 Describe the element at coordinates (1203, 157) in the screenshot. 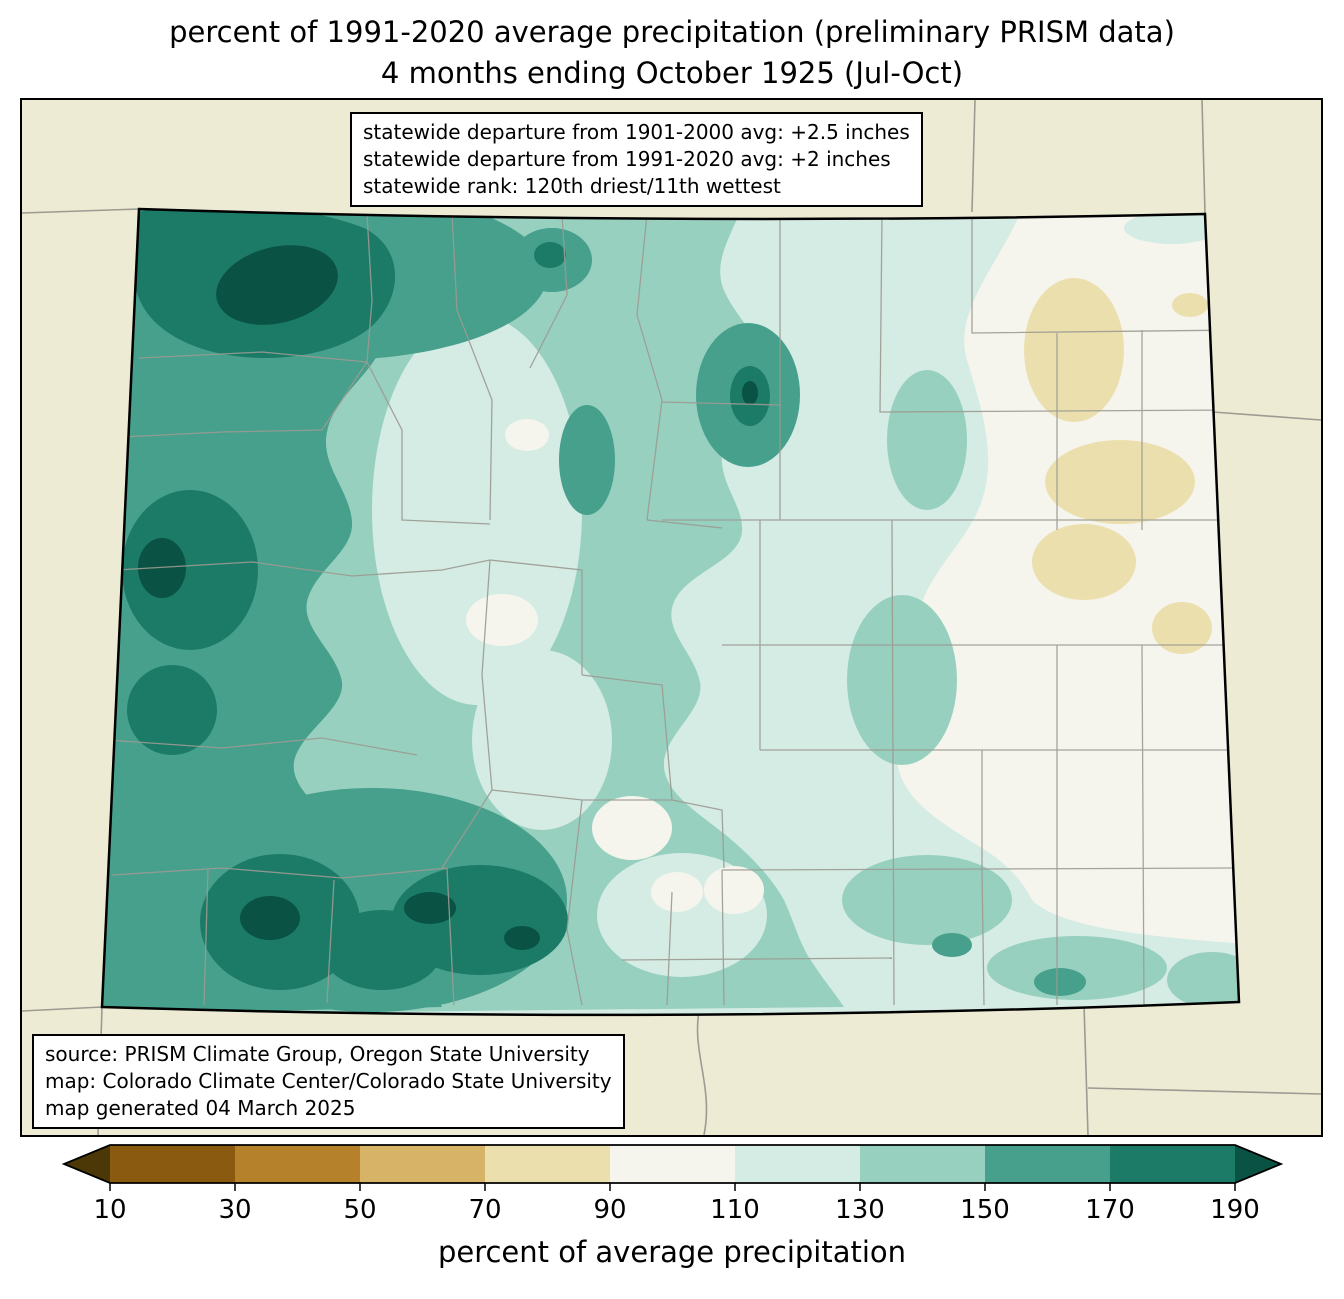

I see `ne-west-border` at that location.